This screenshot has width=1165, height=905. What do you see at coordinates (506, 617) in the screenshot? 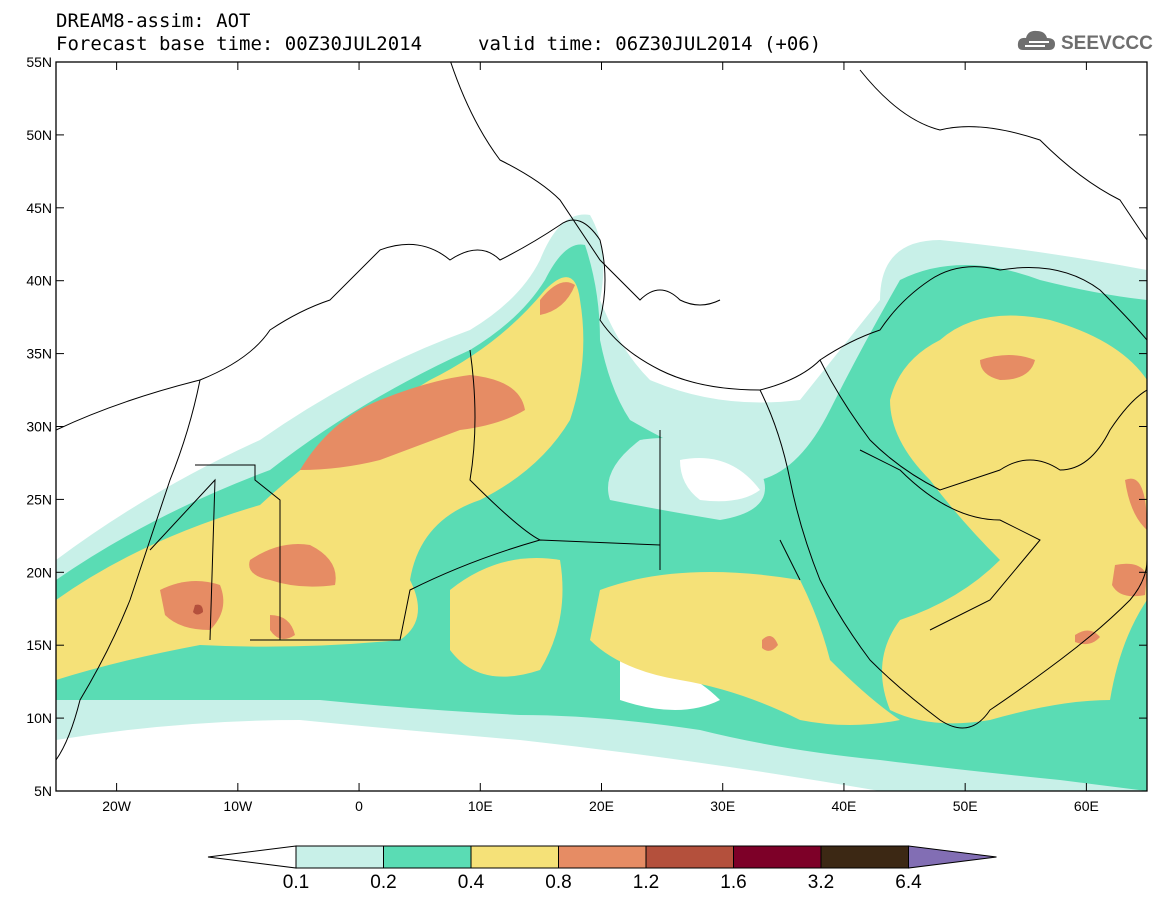
I see `aot-band-0.4-libya` at bounding box center [506, 617].